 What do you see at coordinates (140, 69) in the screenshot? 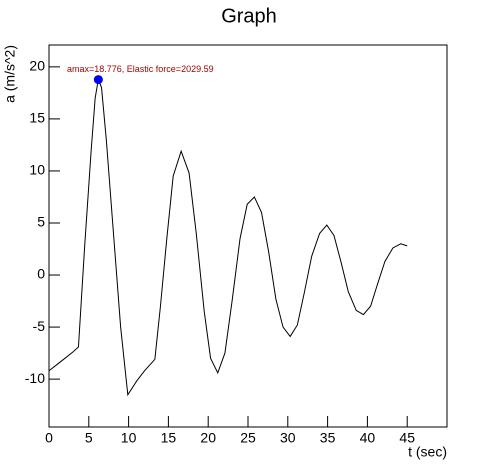
I see `annotation: amax=18.776, Elastic force=2029.59` at bounding box center [140, 69].